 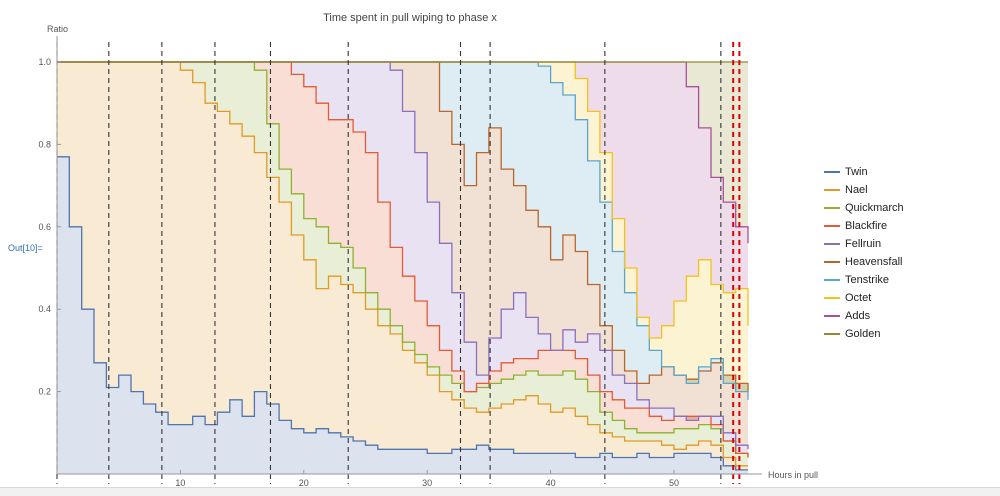 I want to click on legend-label: Heavensfall, so click(x=874, y=262).